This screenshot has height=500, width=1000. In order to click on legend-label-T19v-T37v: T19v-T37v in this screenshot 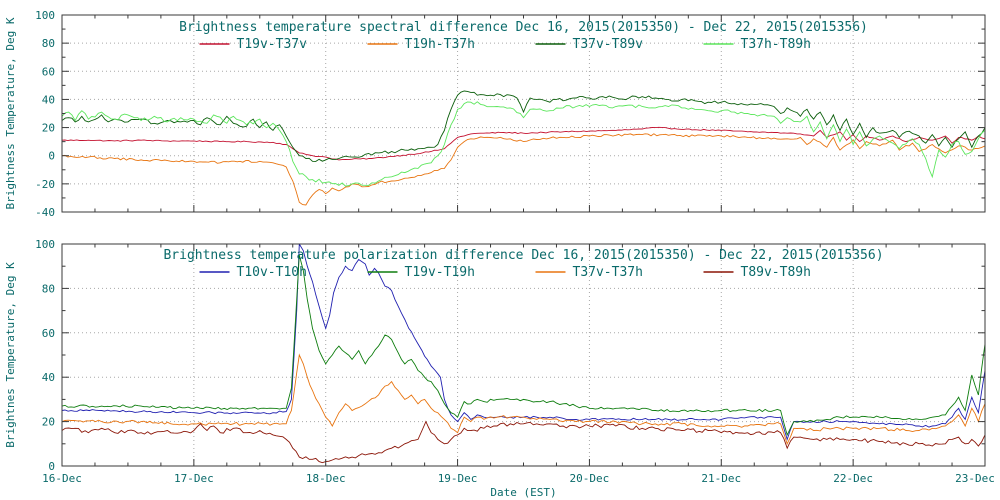, I will do `click(272, 44)`.